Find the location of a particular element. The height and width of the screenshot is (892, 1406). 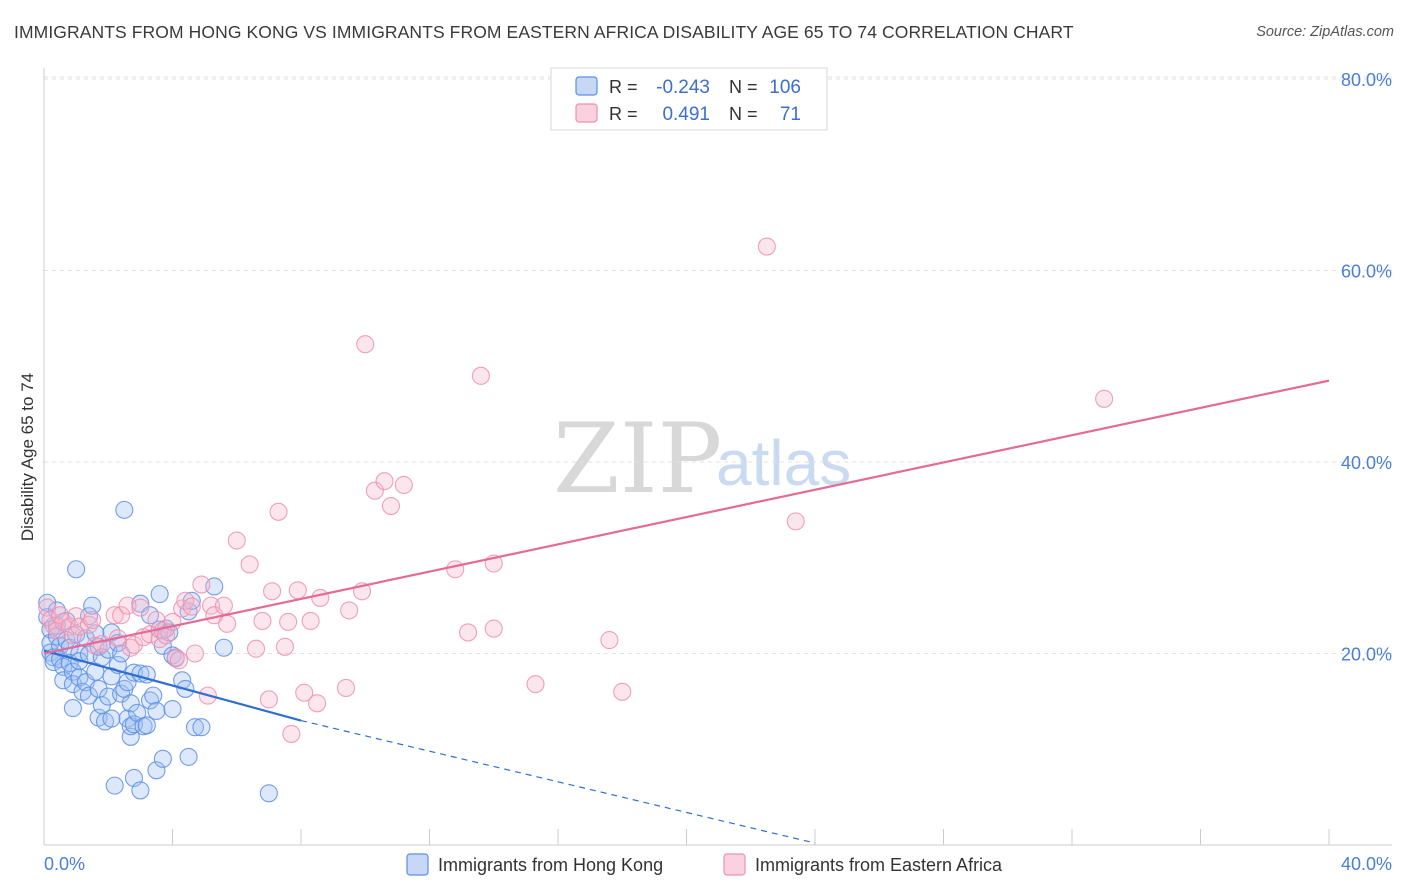

legend-r-label-1: R = is located at coordinates (623, 87).